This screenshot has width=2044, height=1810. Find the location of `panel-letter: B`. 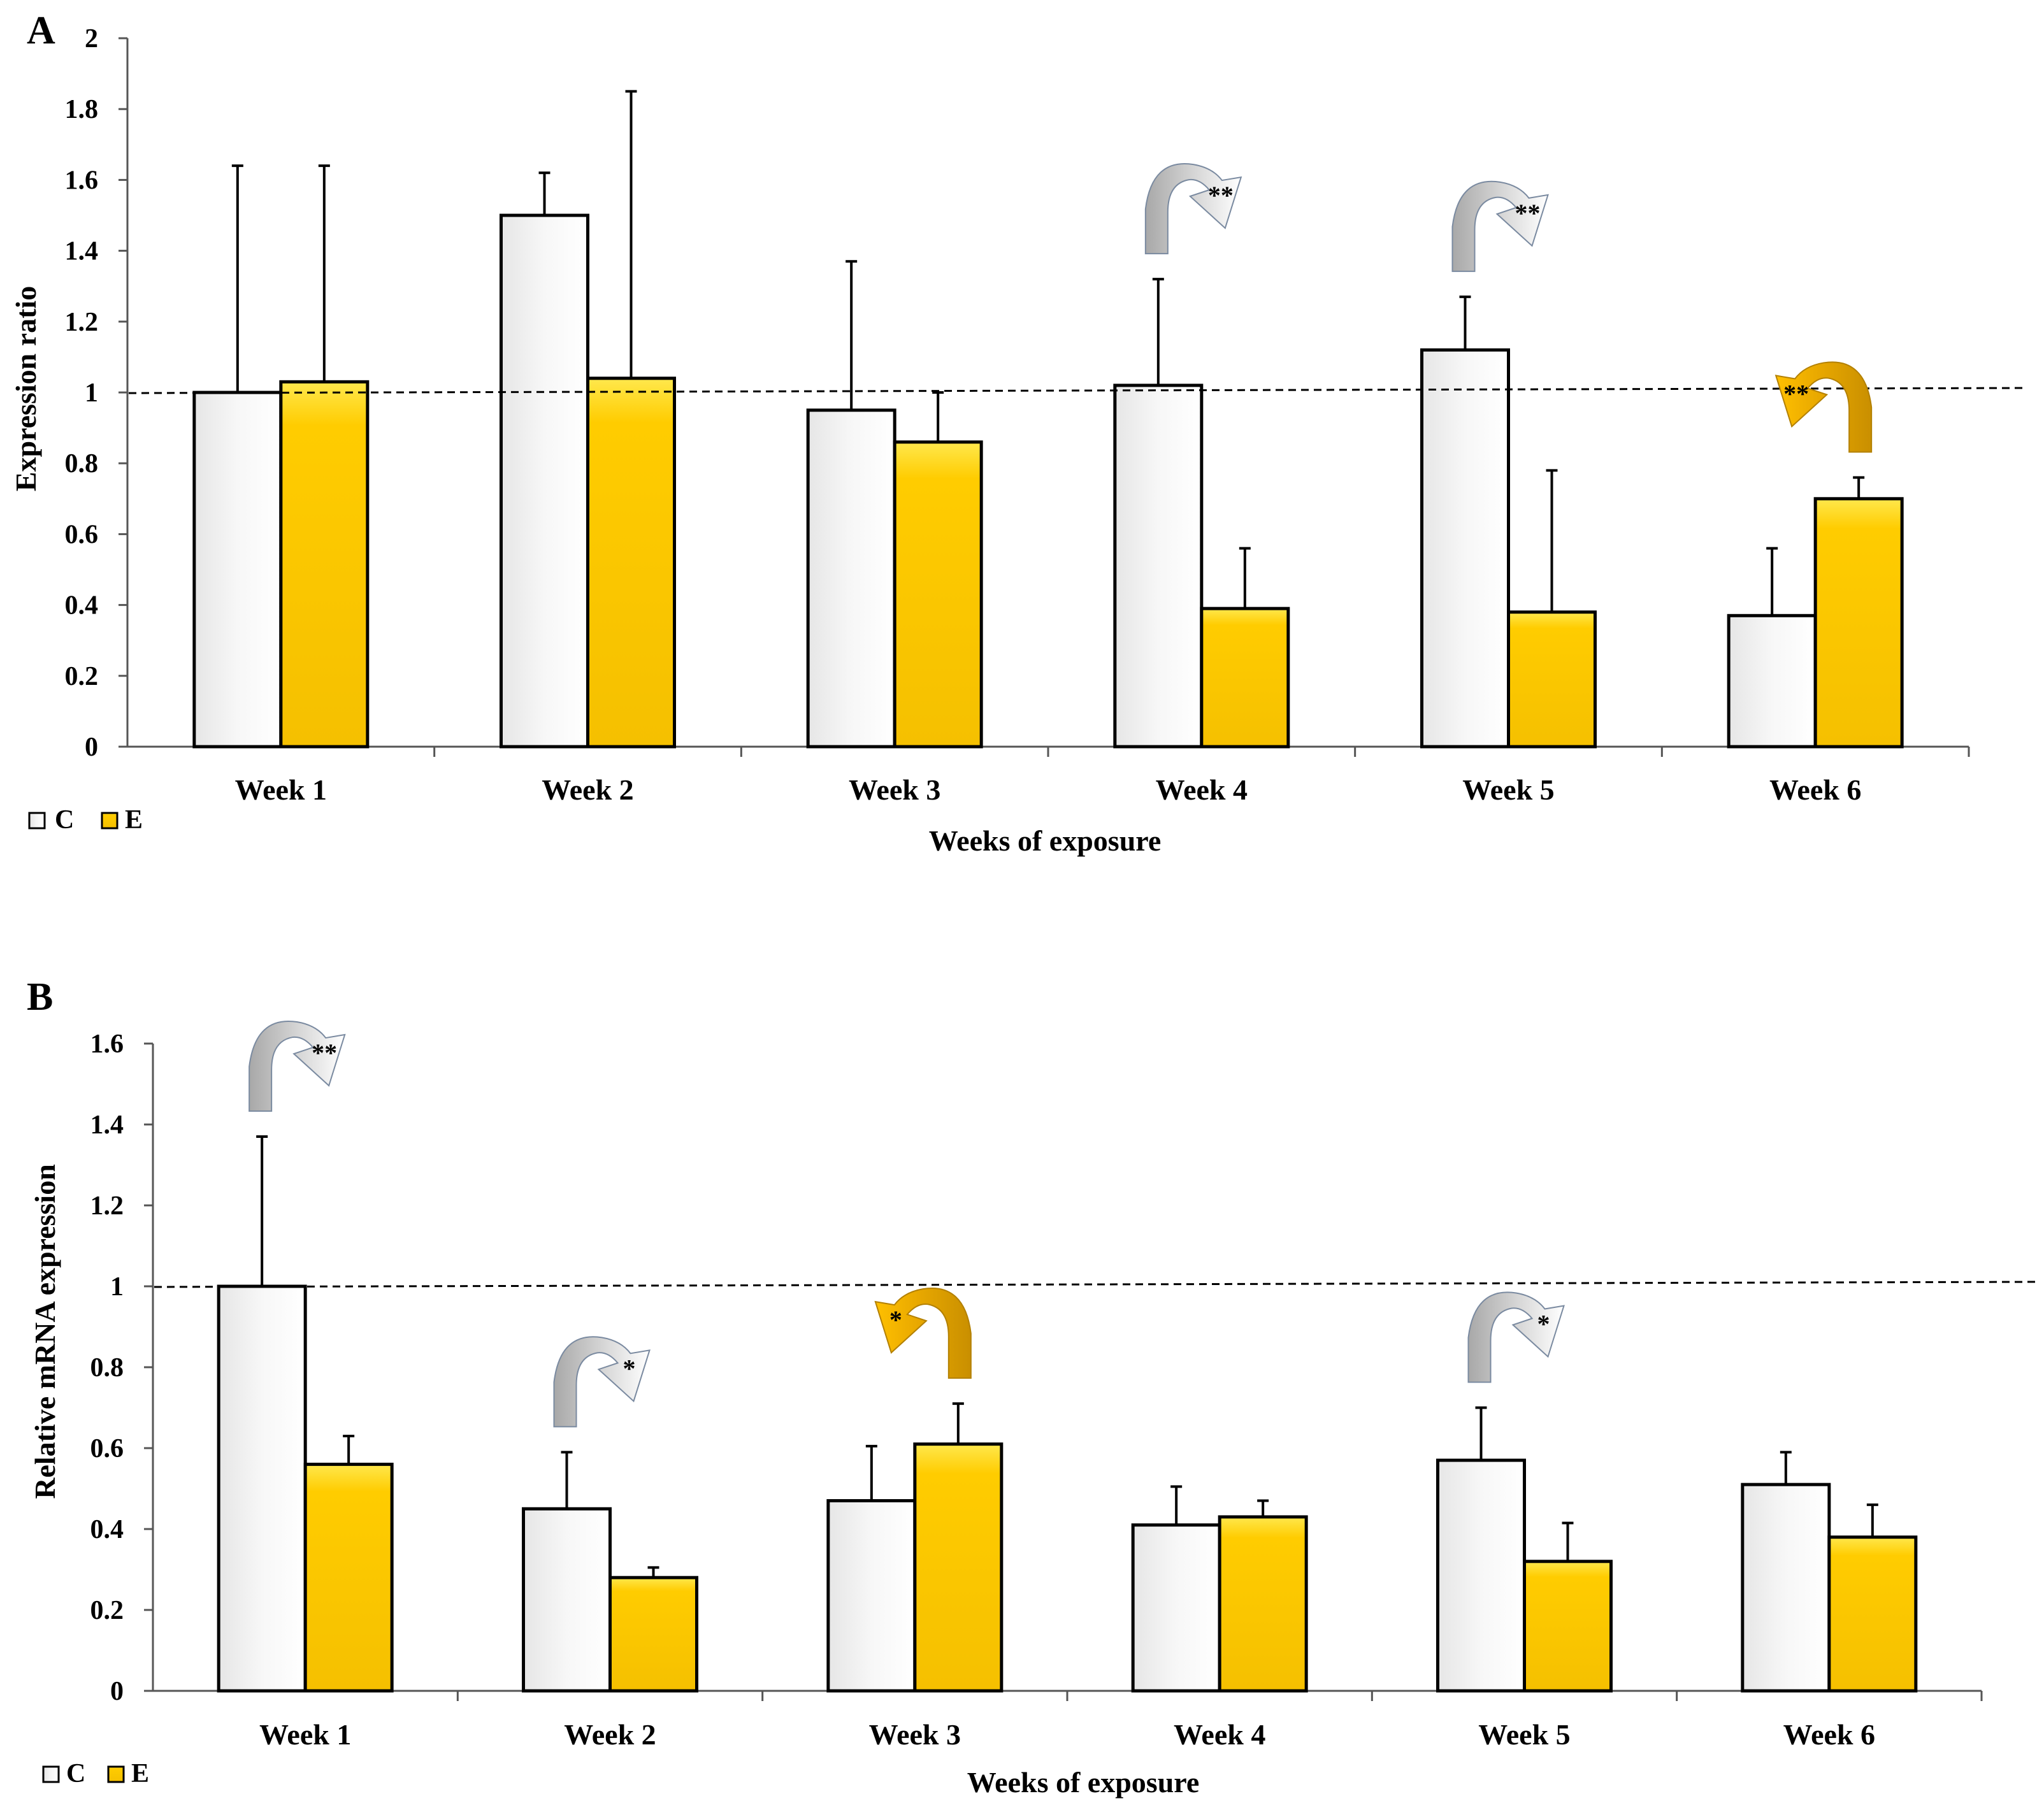

panel-letter: B is located at coordinates (40, 997).